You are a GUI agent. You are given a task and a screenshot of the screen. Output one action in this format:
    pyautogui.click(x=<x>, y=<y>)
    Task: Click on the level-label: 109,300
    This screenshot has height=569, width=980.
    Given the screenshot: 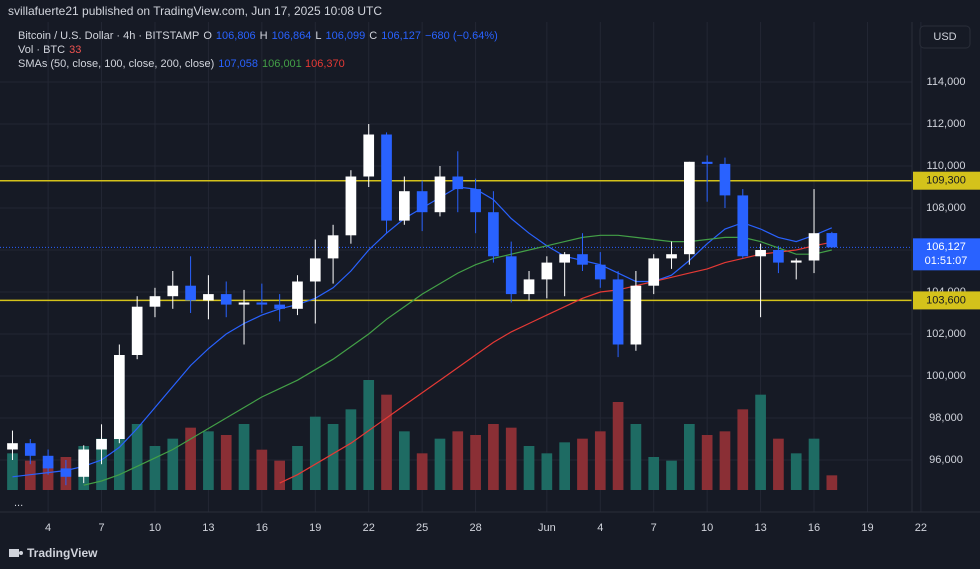 What is the action you would take?
    pyautogui.click(x=946, y=181)
    